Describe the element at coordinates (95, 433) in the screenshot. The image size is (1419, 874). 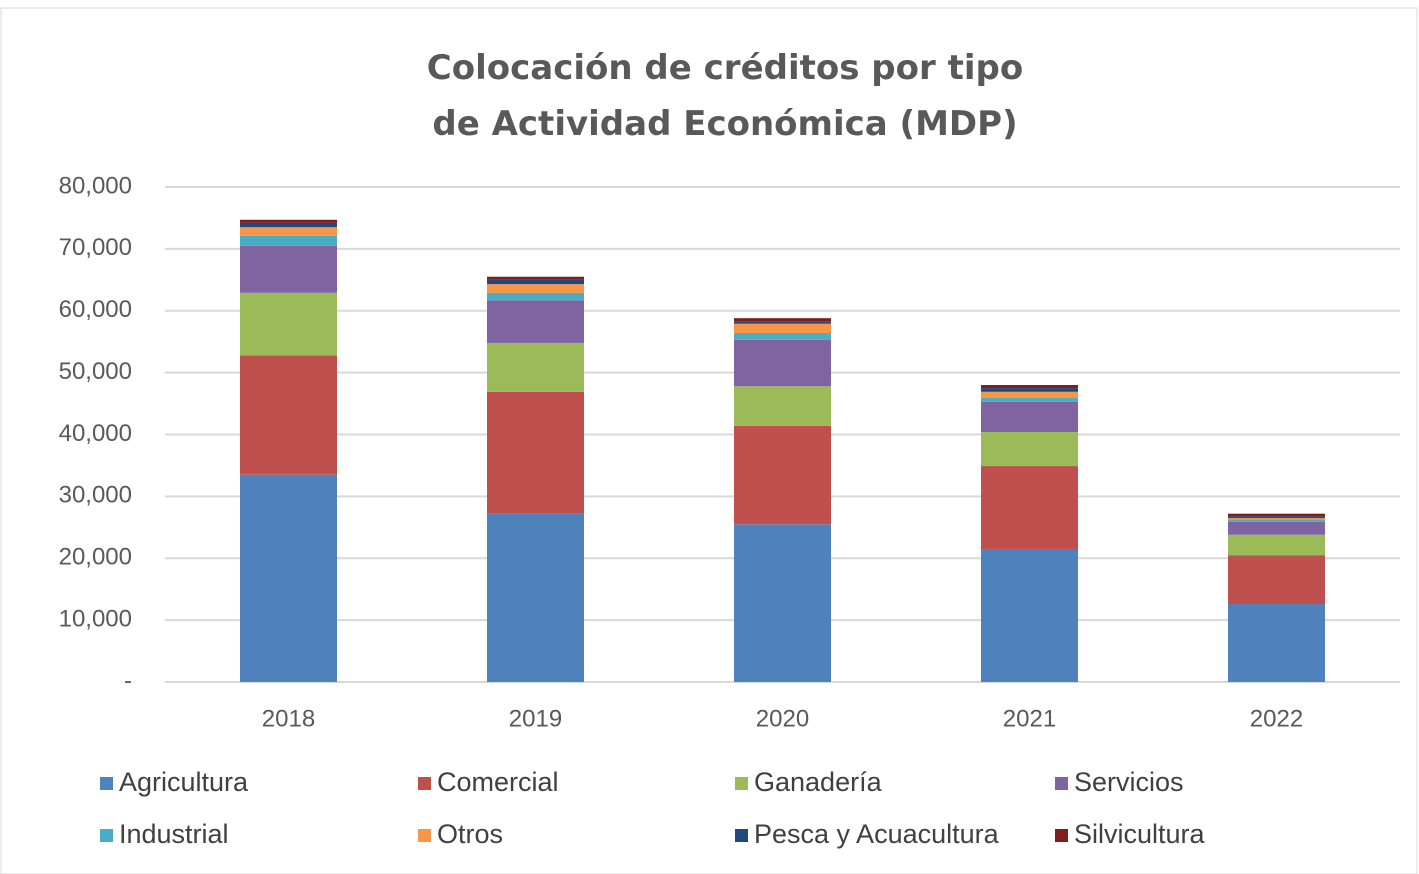
I see `y-tick-label: 40,000` at that location.